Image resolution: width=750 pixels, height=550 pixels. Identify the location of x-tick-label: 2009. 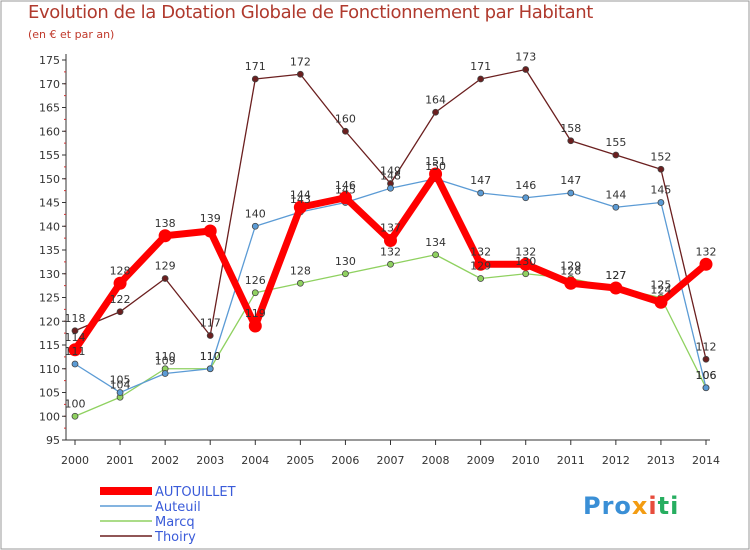
(481, 460).